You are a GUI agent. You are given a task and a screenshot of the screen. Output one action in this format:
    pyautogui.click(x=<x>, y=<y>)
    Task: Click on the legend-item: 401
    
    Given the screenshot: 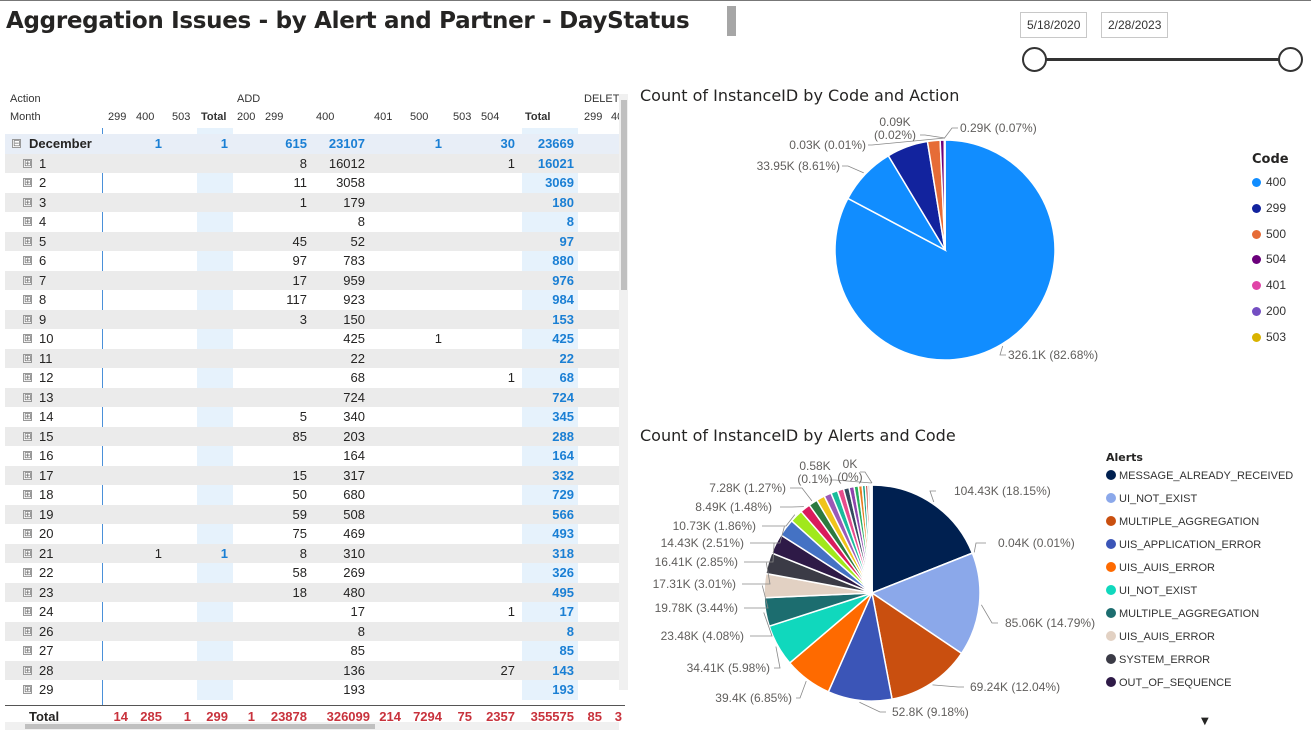 What is the action you would take?
    pyautogui.click(x=1269, y=285)
    